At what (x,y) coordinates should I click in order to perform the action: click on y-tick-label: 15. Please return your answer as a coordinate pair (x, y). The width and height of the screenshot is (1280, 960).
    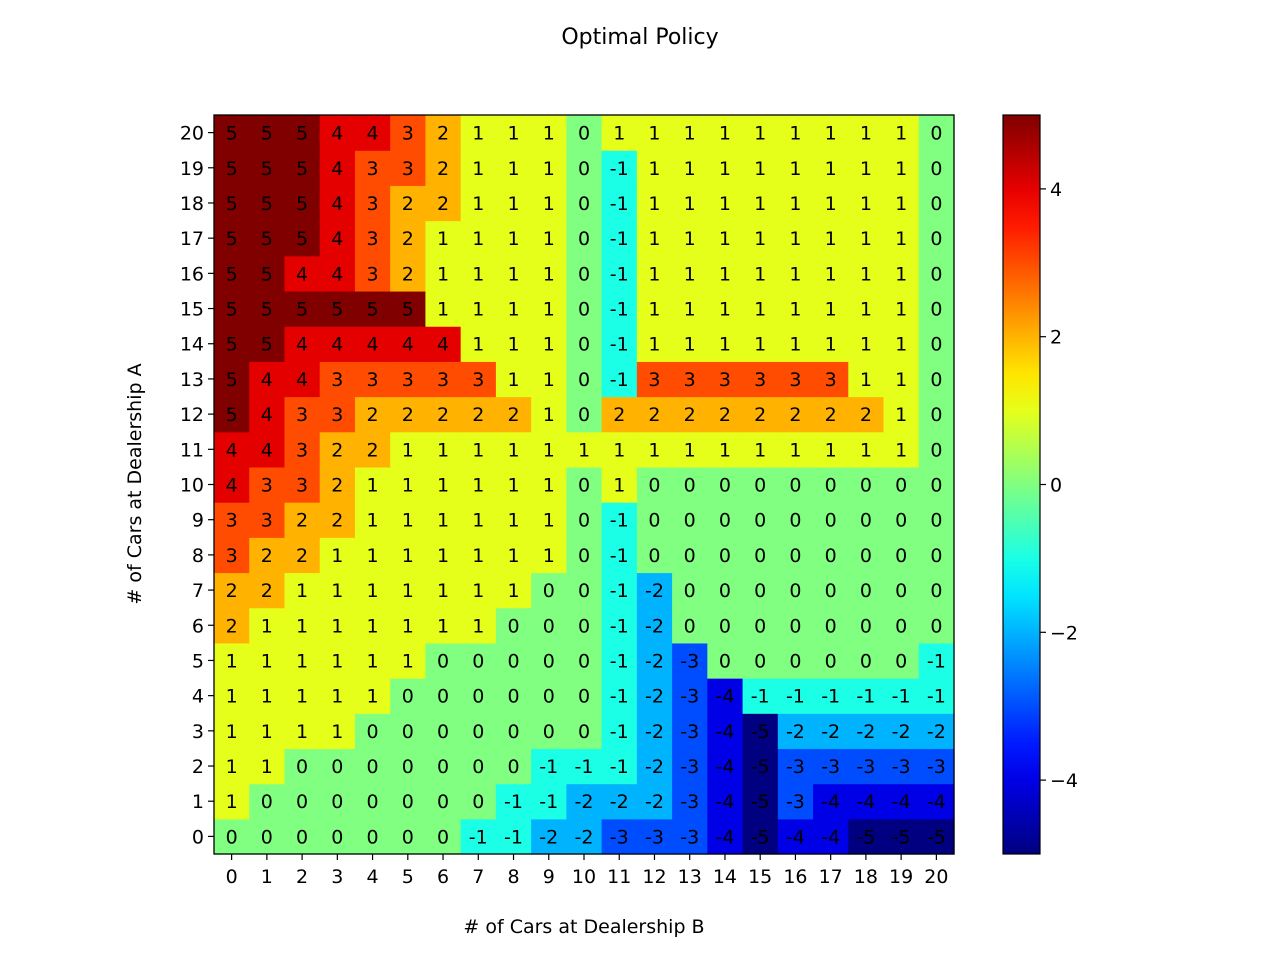
    Looking at the image, I should click on (192, 310).